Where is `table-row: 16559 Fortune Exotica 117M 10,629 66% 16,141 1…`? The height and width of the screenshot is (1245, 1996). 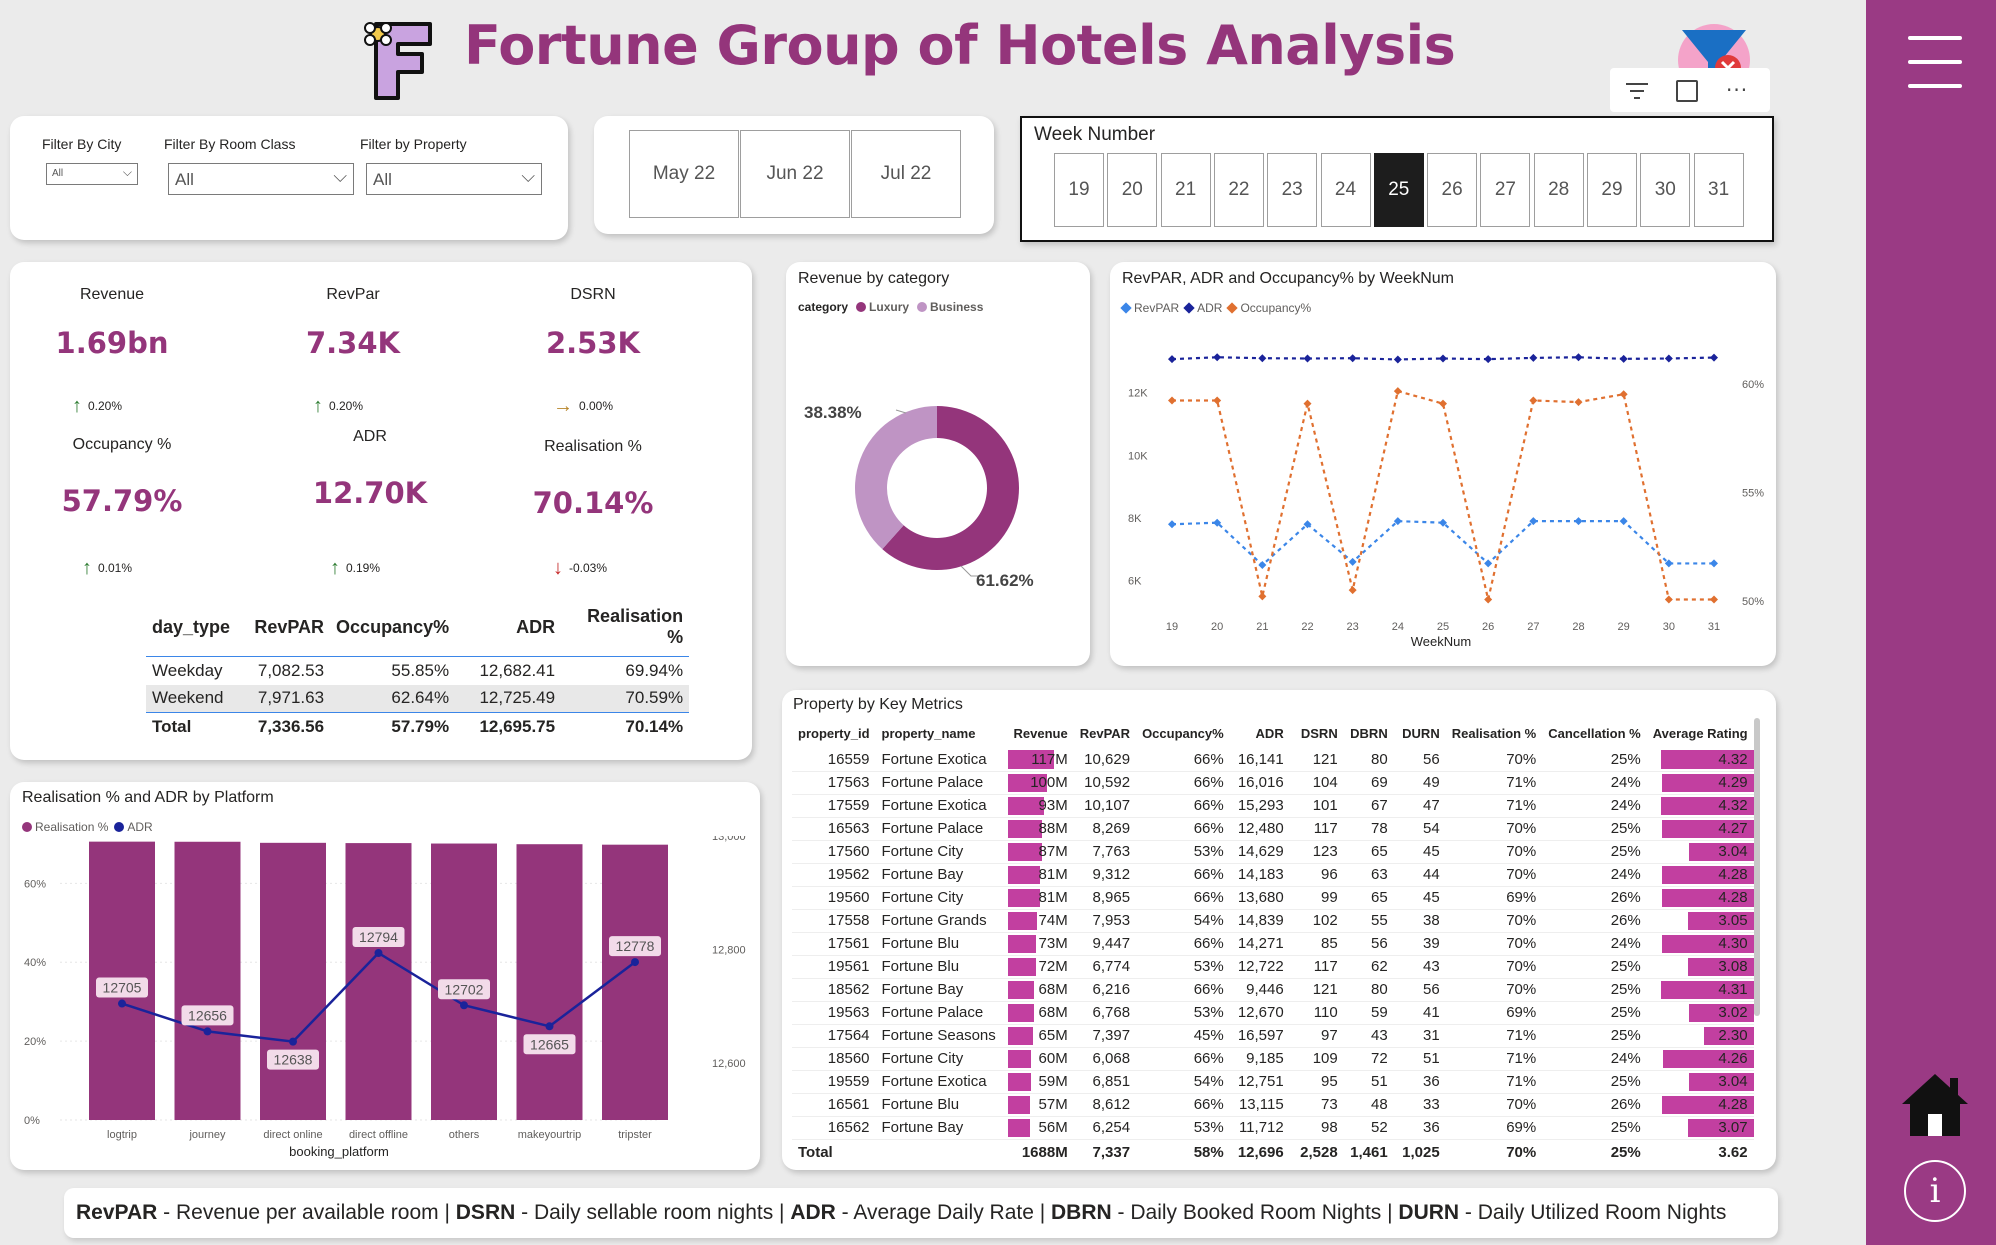
table-row: 16559 Fortune Exotica 117M 10,629 66% 16,141 1… is located at coordinates (1273, 760).